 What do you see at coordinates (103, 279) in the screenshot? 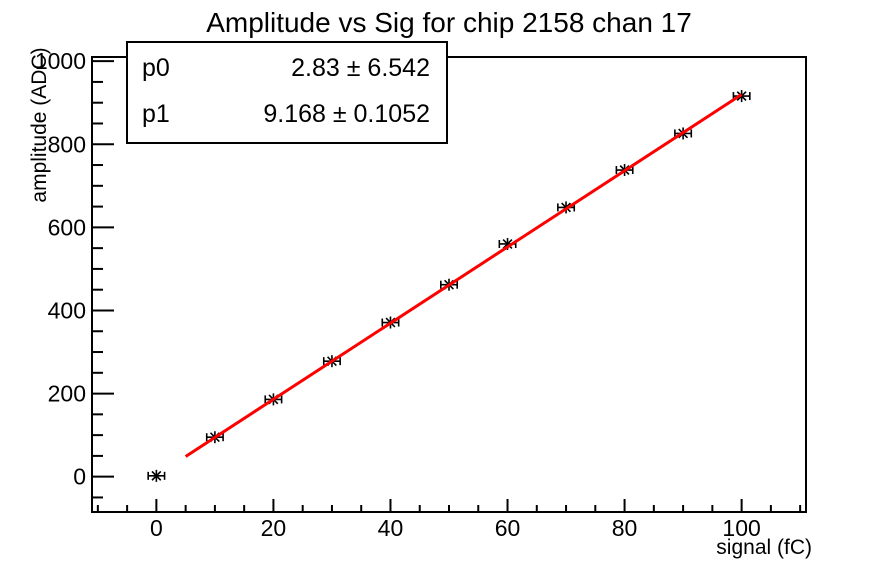
I see `y-axis-ticks` at bounding box center [103, 279].